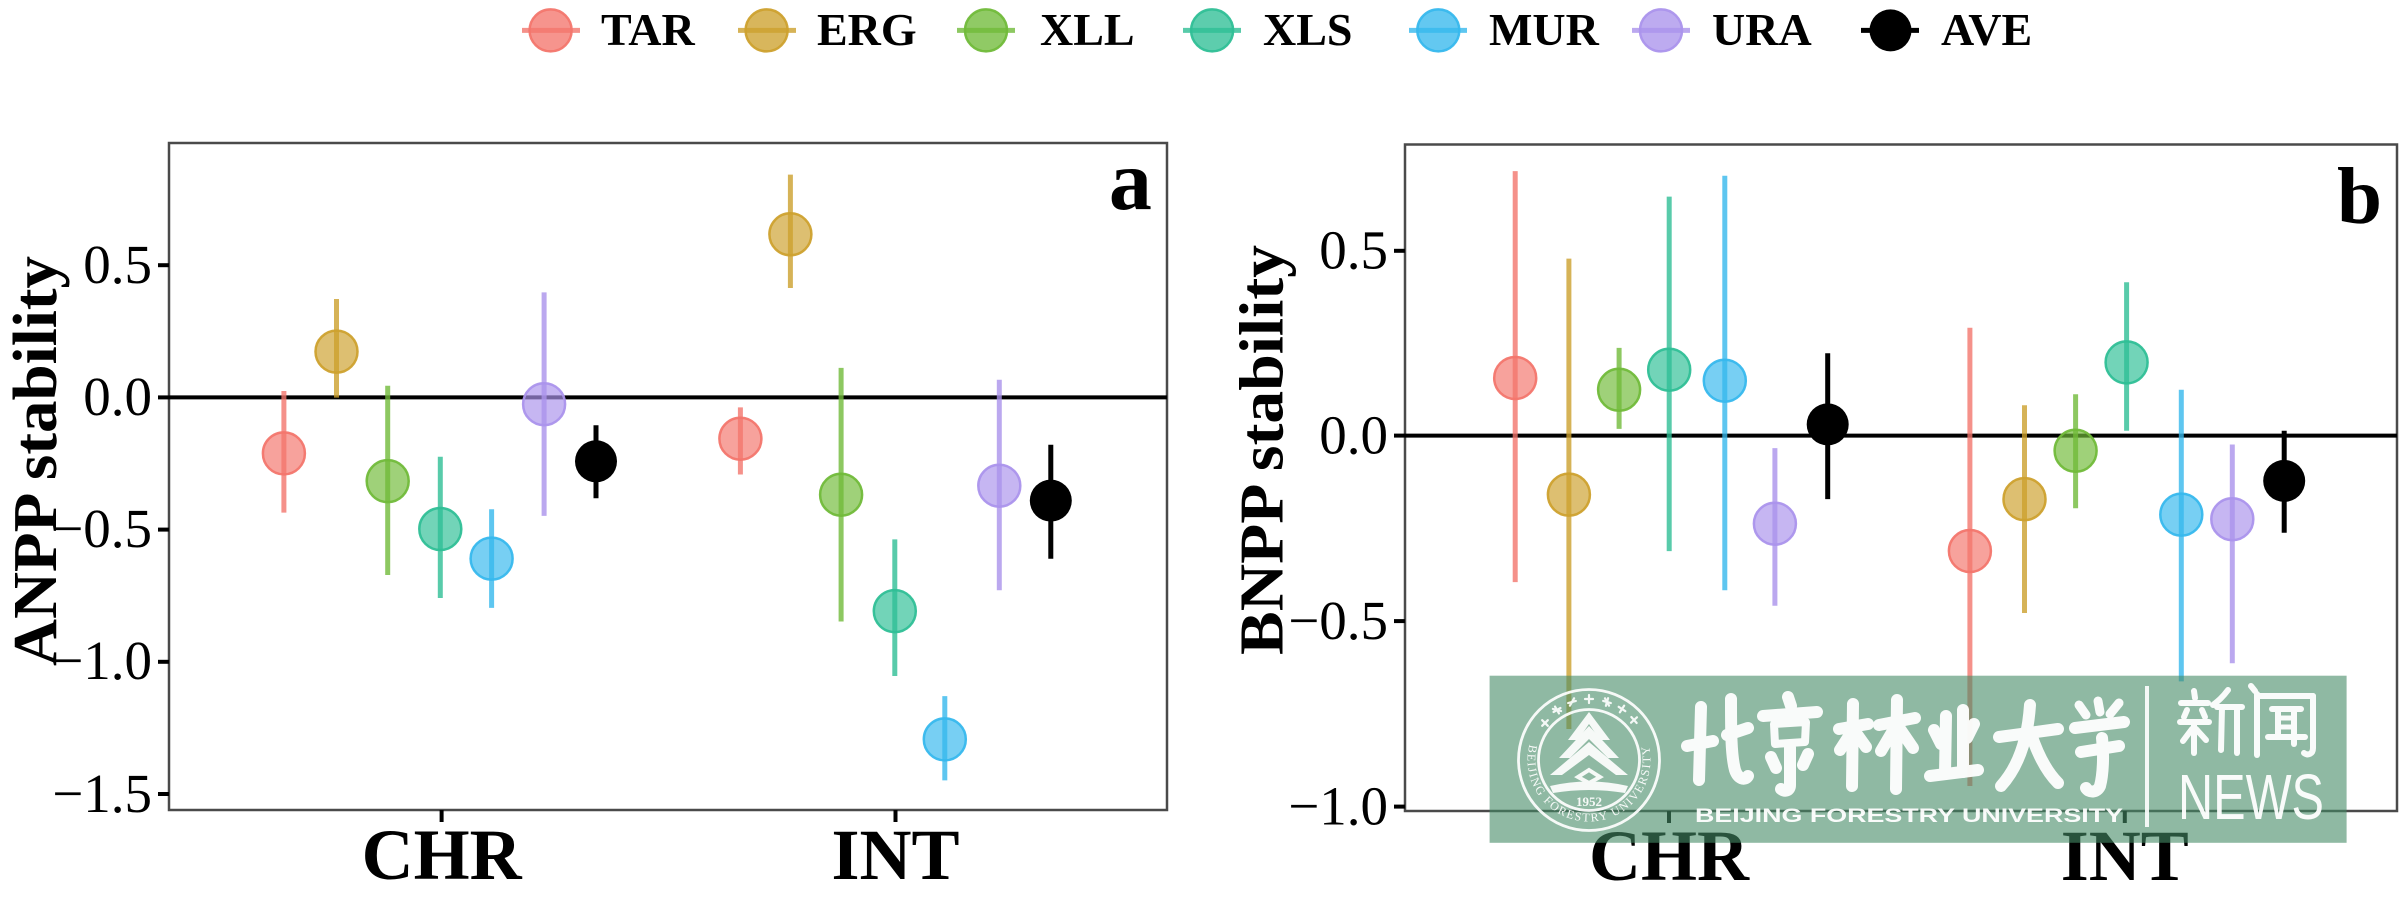 This screenshot has height=898, width=2400. I want to click on svg-text: BNPP stability, so click(1263, 450).